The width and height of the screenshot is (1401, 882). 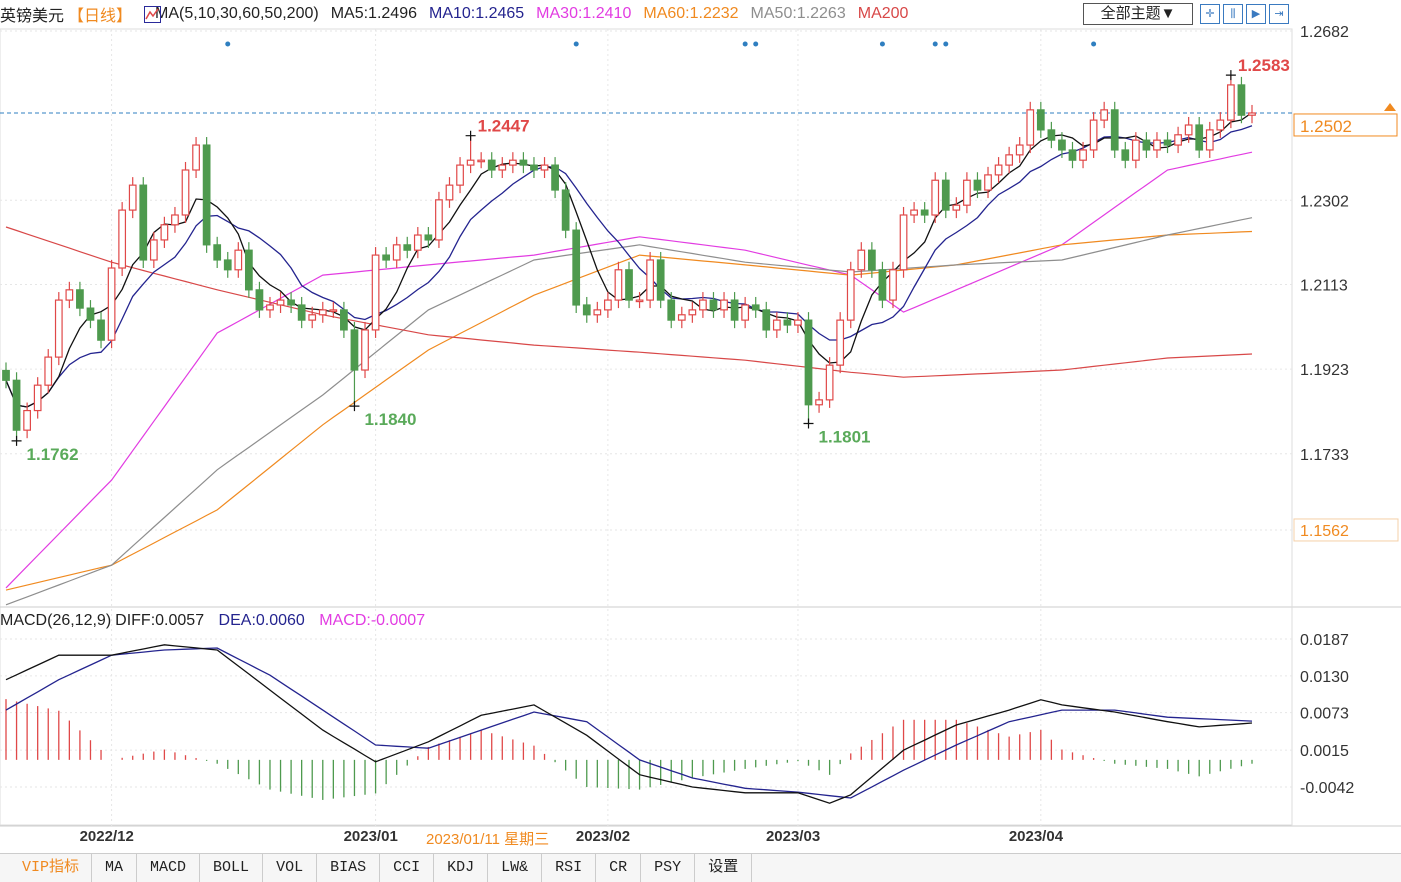 I want to click on tab-lw: LW&, so click(x=515, y=868).